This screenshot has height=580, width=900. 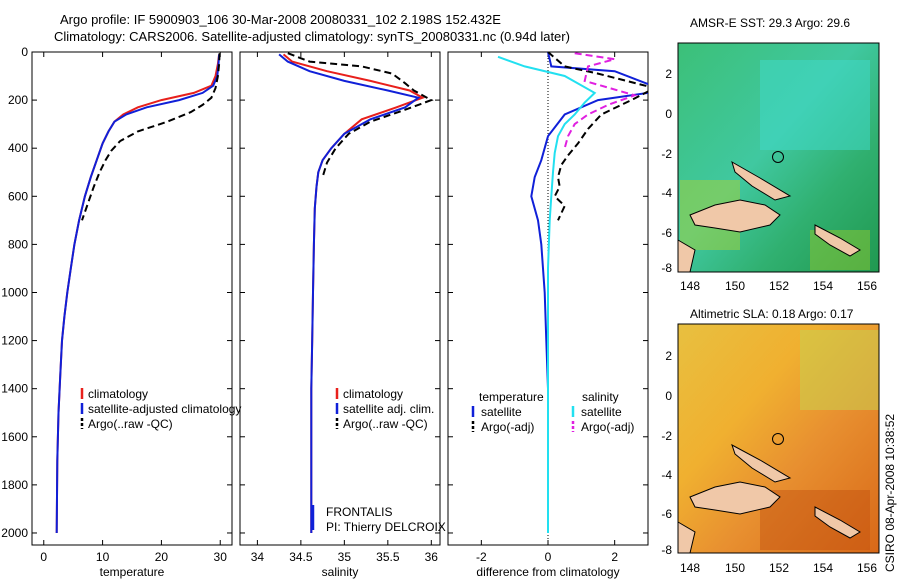 What do you see at coordinates (666, 475) in the screenshot?
I see `sla-ytick-m4: -4` at bounding box center [666, 475].